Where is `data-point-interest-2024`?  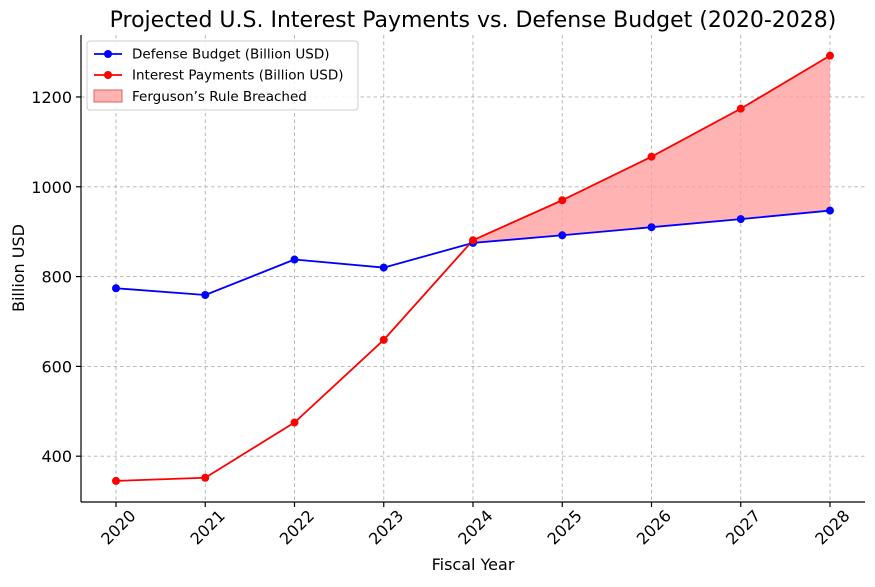
data-point-interest-2024 is located at coordinates (473, 240).